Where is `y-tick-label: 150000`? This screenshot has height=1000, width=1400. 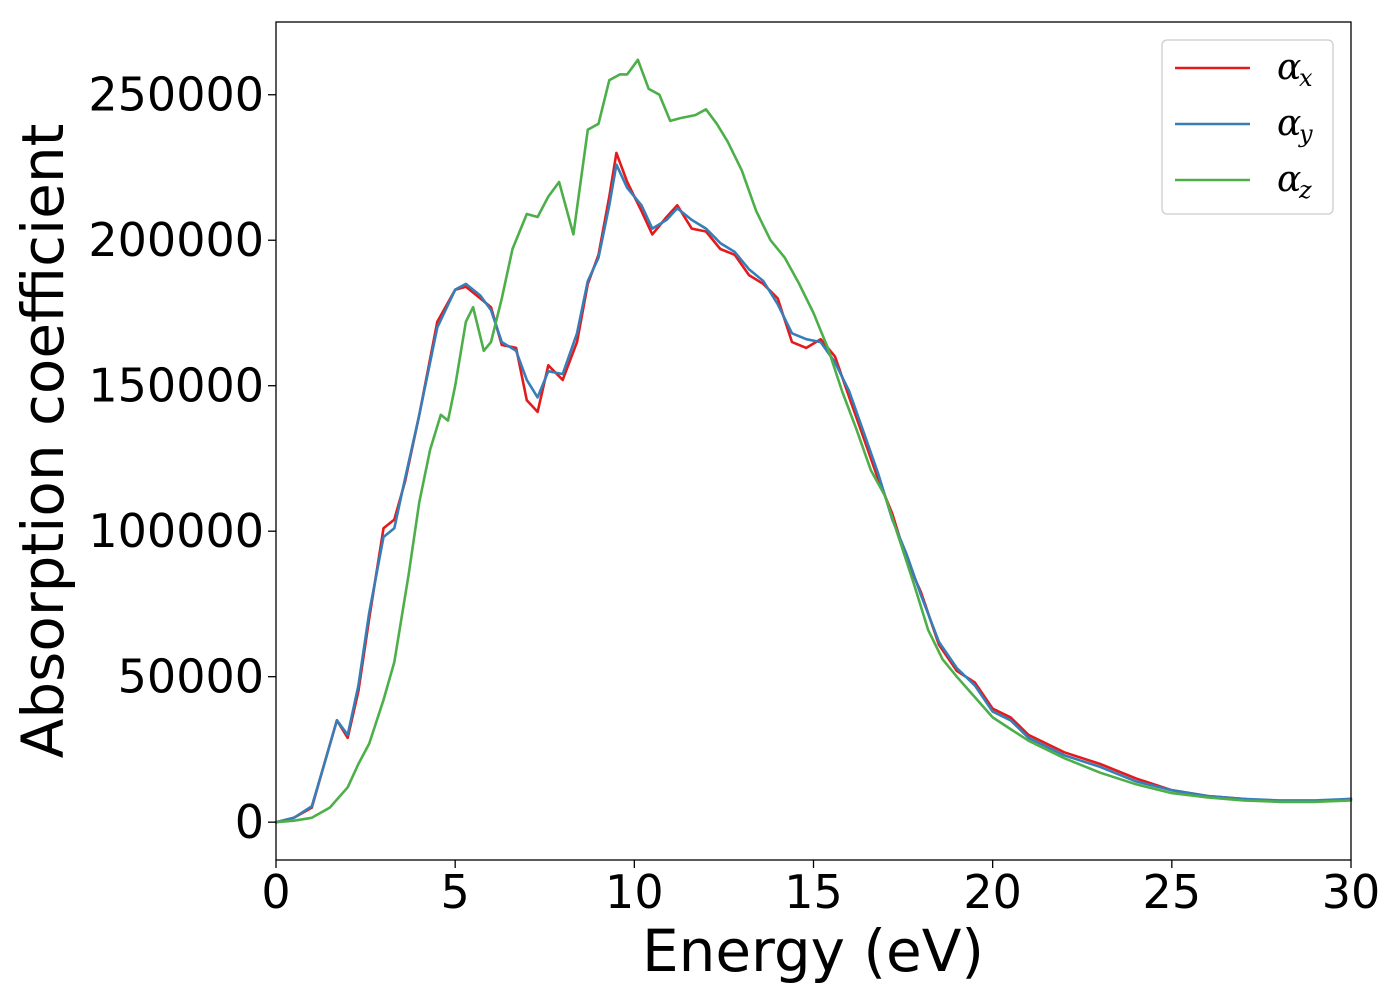 y-tick-label: 150000 is located at coordinates (176, 386).